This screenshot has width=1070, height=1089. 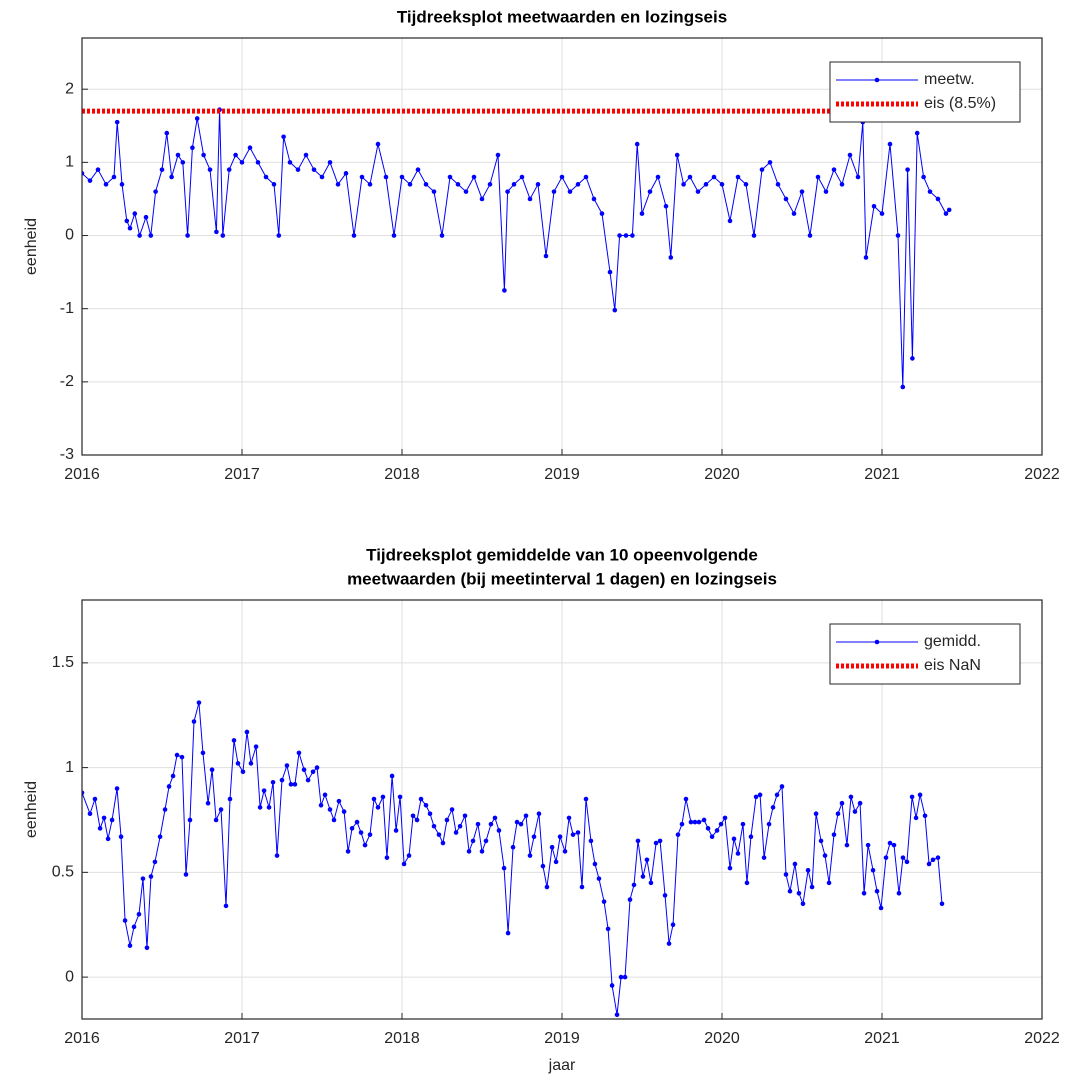 What do you see at coordinates (882, 1038) in the screenshot?
I see `x-tick-label: 2021` at bounding box center [882, 1038].